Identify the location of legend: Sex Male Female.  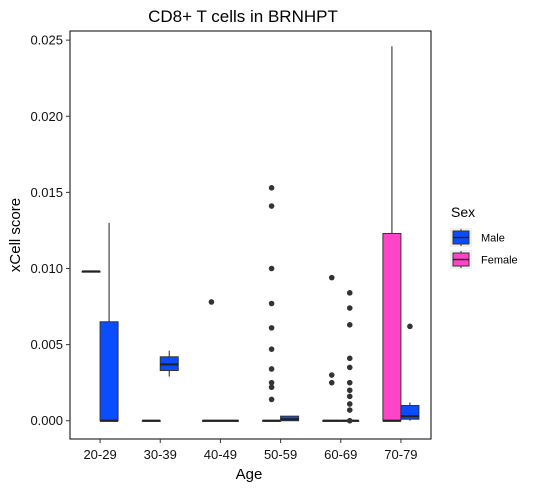
(484, 236).